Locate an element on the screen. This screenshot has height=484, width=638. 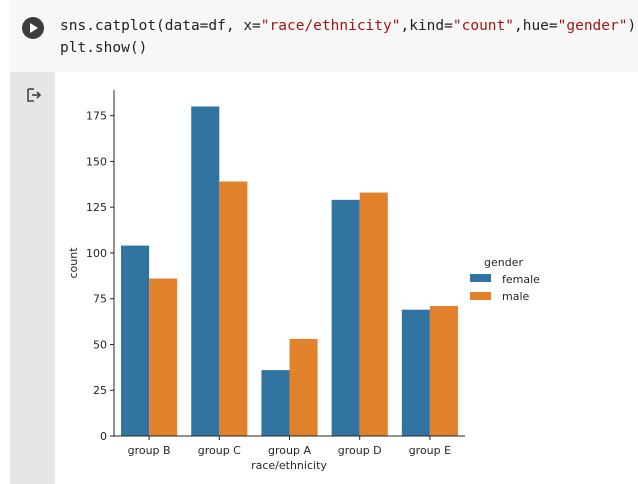
bar-male-group-B is located at coordinates (163, 357).